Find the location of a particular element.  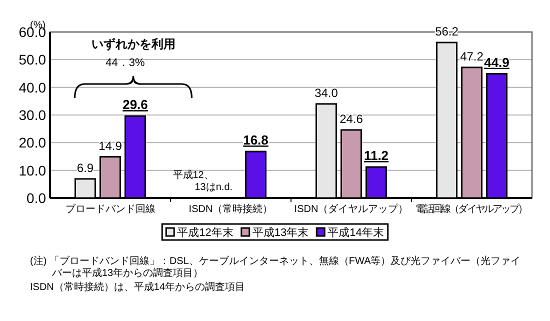

data-label: 11.2 is located at coordinates (376, 156).